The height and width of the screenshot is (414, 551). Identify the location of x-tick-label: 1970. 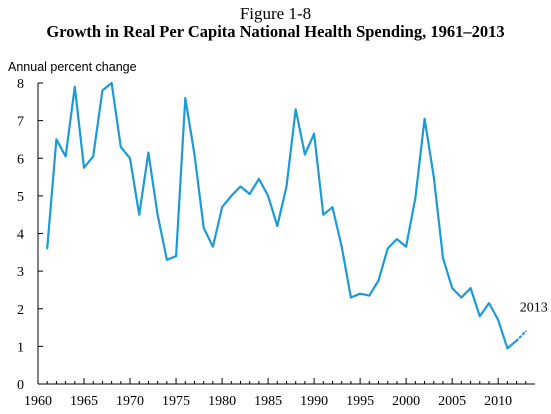
(130, 401).